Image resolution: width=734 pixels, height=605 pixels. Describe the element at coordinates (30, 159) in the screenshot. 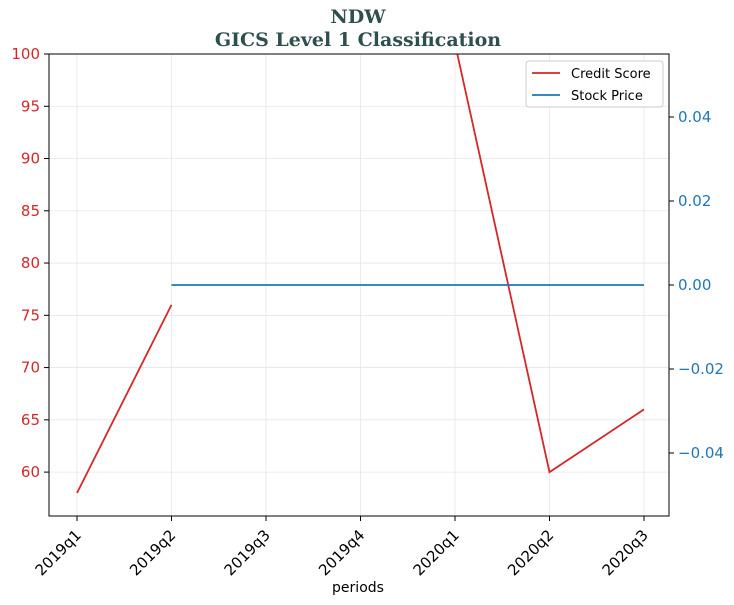

I see `left-tick-label: 90` at that location.